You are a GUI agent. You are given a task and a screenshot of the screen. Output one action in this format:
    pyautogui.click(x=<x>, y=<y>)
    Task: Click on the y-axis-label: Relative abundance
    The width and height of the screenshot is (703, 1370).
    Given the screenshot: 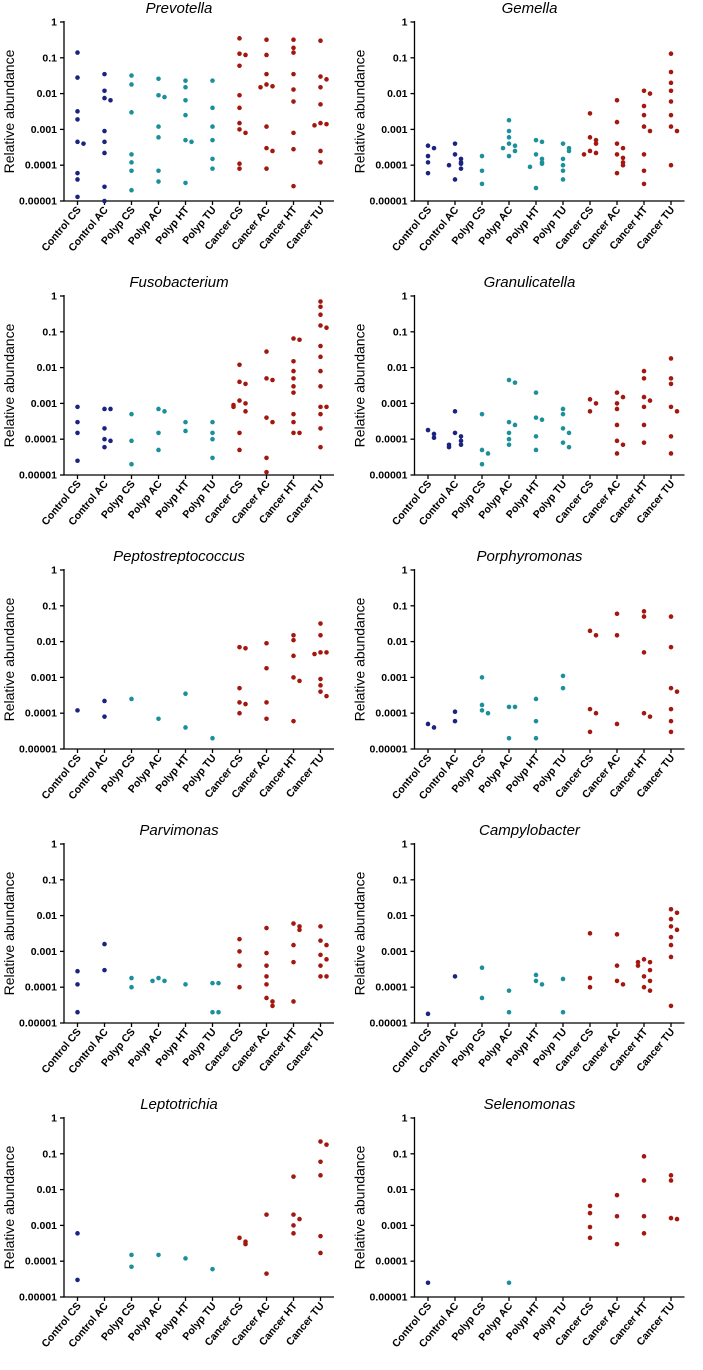 What is the action you would take?
    pyautogui.click(x=9, y=385)
    